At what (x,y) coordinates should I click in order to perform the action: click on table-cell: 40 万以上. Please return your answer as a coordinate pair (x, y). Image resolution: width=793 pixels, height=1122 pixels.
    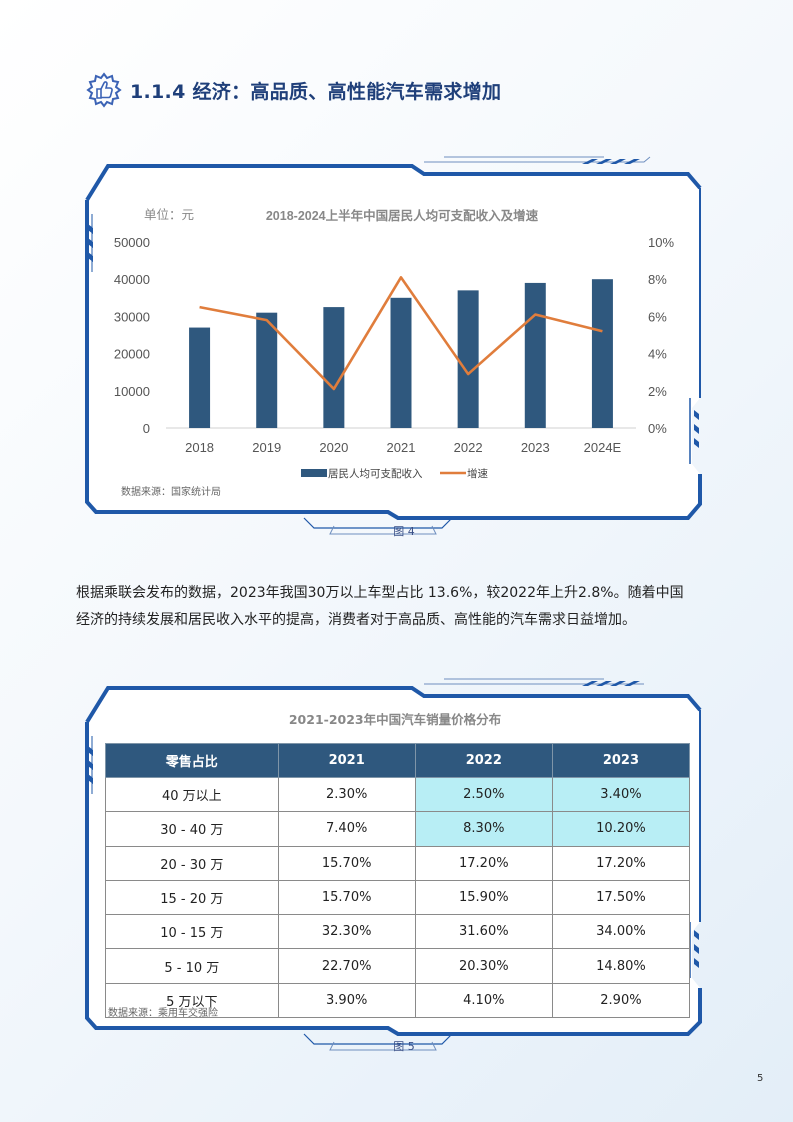
    Looking at the image, I should click on (192, 794).